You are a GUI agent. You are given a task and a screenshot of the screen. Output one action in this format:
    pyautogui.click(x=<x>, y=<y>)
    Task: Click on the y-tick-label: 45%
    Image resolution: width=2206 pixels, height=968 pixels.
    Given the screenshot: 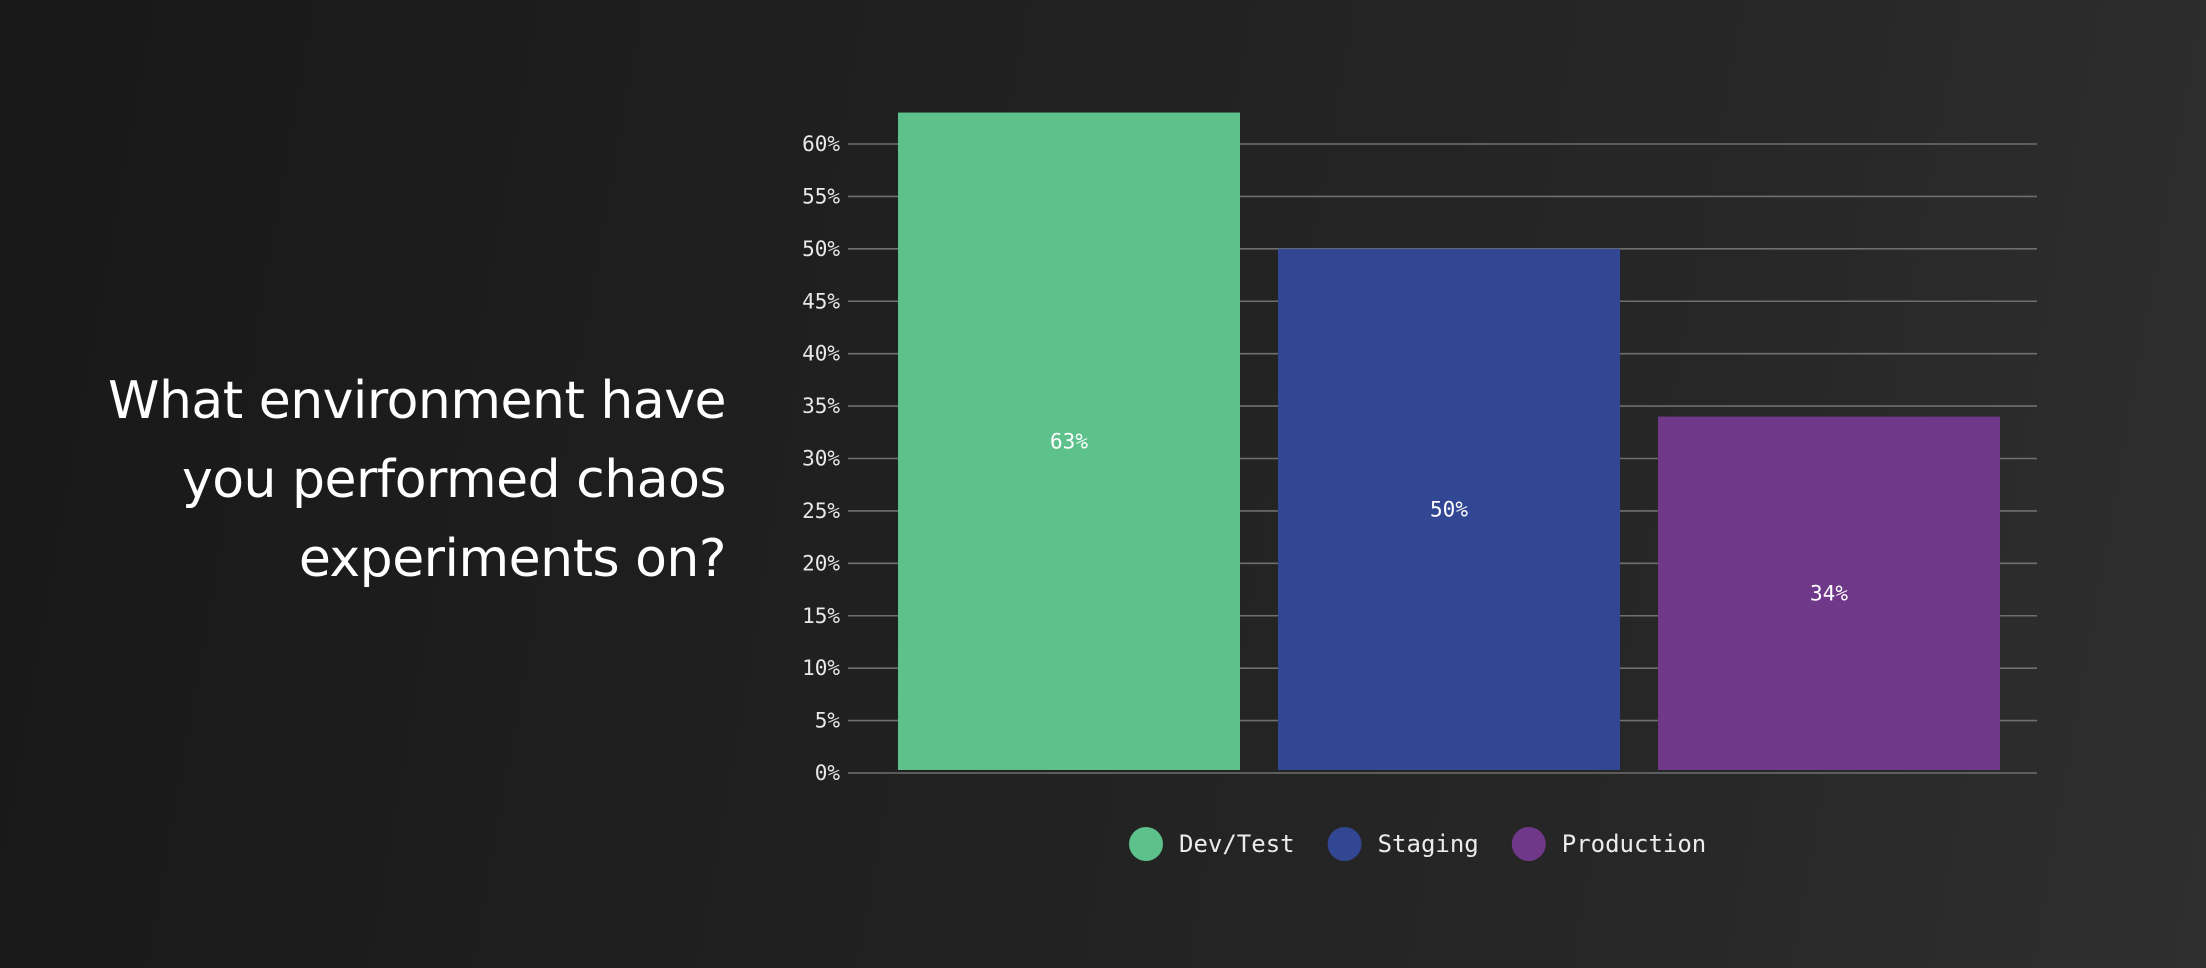 What is the action you would take?
    pyautogui.click(x=821, y=301)
    